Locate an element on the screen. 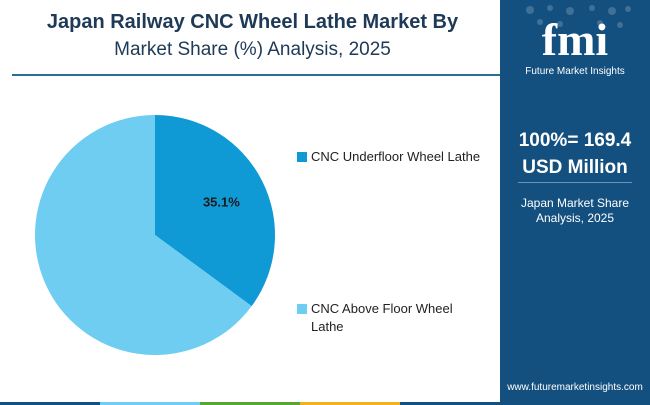 Image resolution: width=650 pixels, height=405 pixels. legend-swatch-above-floor is located at coordinates (302, 309).